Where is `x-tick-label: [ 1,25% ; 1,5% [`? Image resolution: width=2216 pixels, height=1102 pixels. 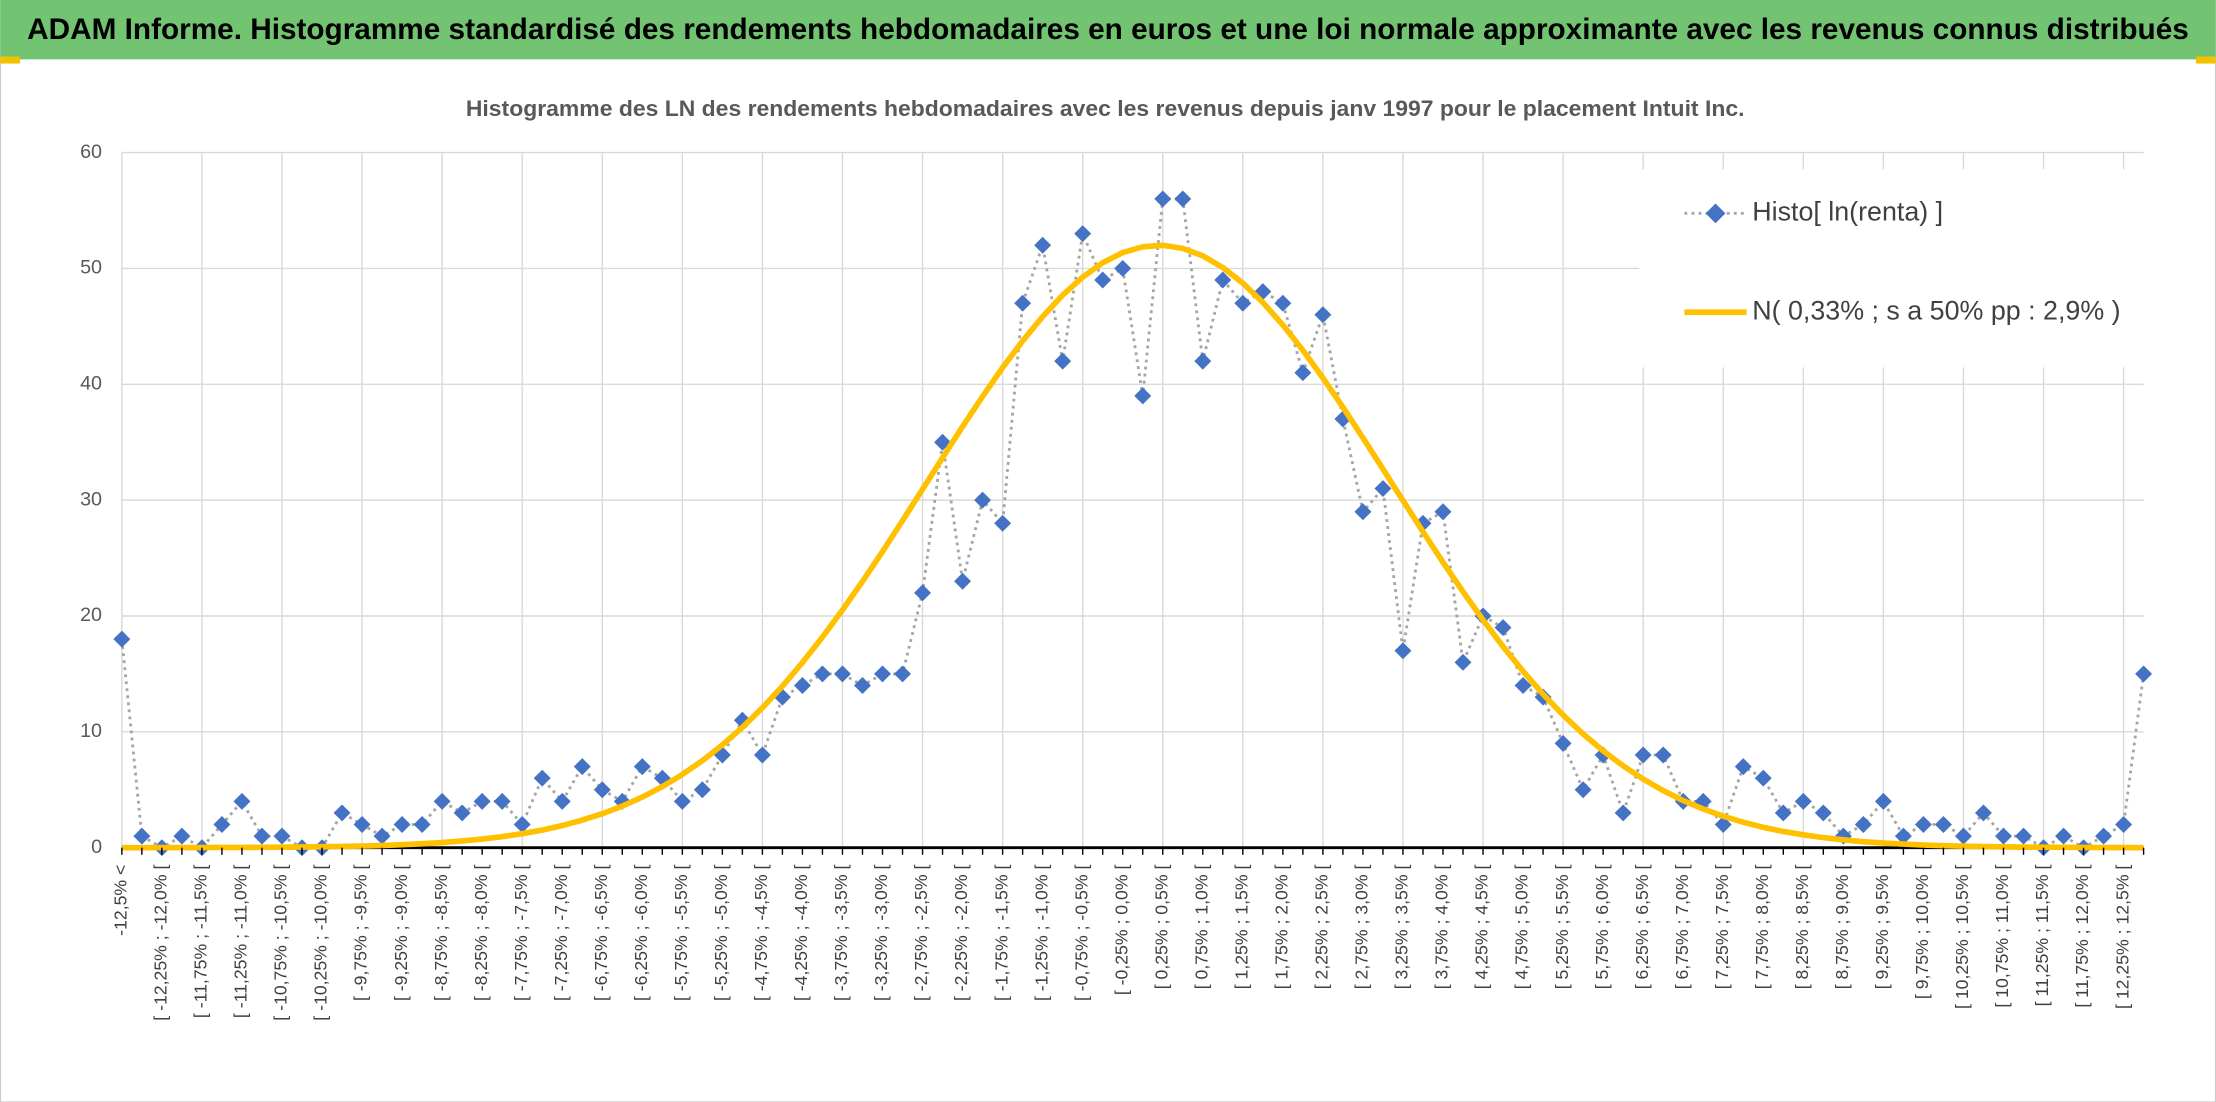
x-tick-label: [ 1,25% ; 1,5% [ is located at coordinates (1241, 927).